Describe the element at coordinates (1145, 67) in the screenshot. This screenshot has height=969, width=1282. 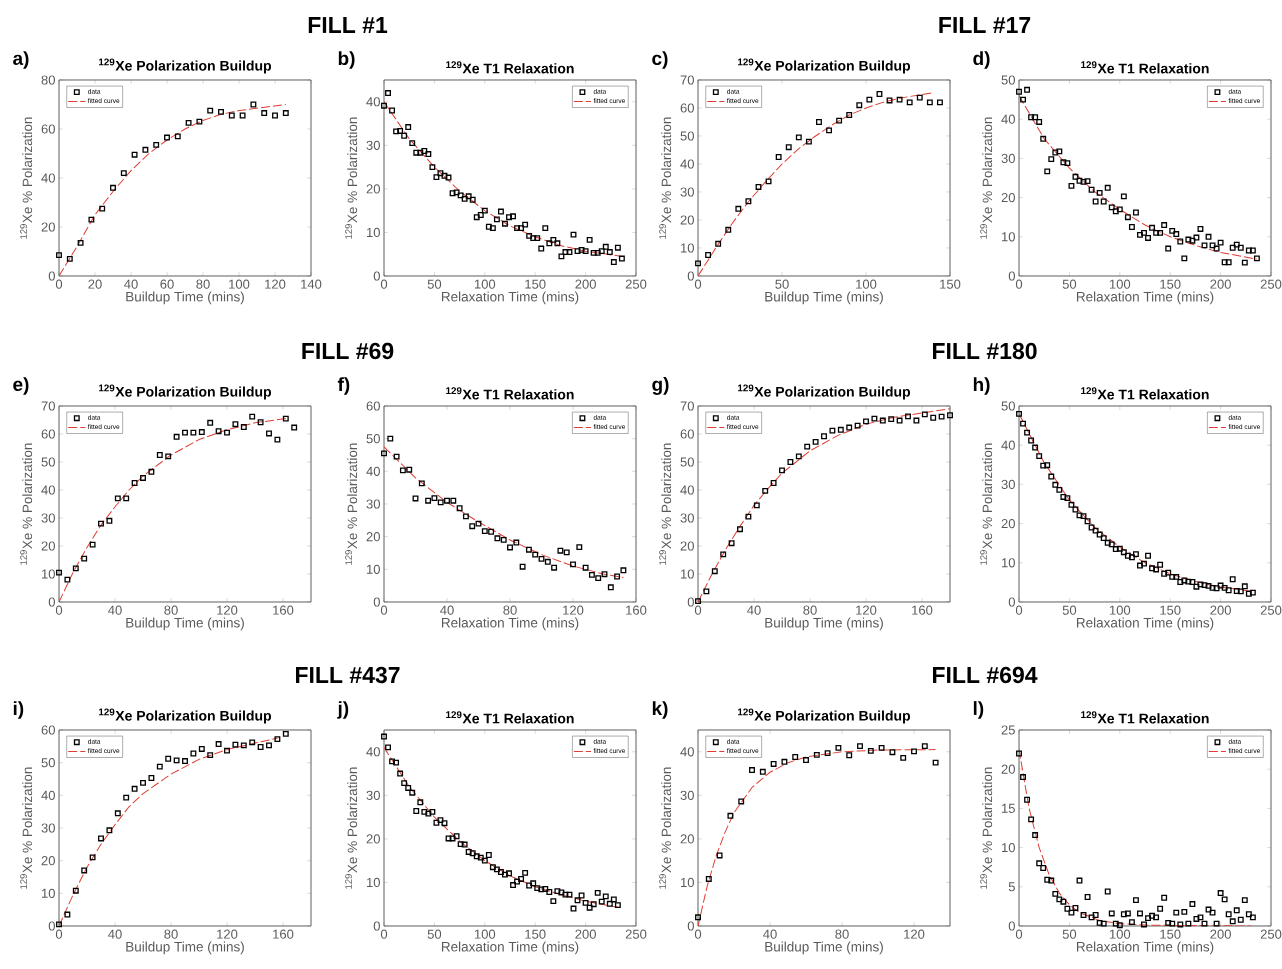
I see `chart-title: $^{129}$Xe T1 Relaxation` at that location.